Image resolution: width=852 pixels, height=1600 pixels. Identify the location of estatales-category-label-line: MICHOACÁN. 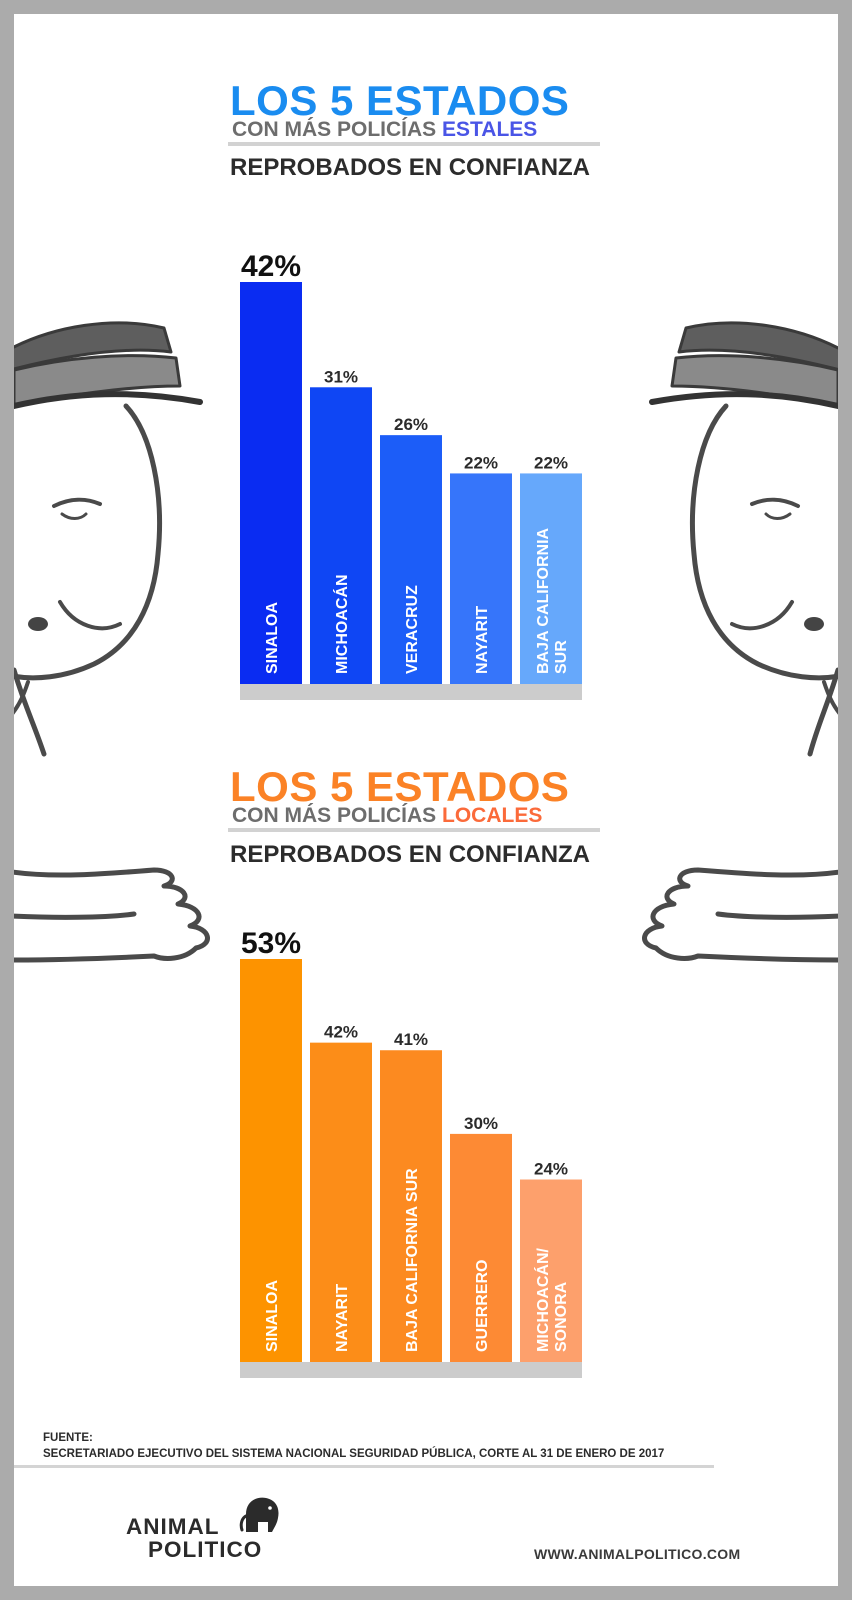
(341, 624).